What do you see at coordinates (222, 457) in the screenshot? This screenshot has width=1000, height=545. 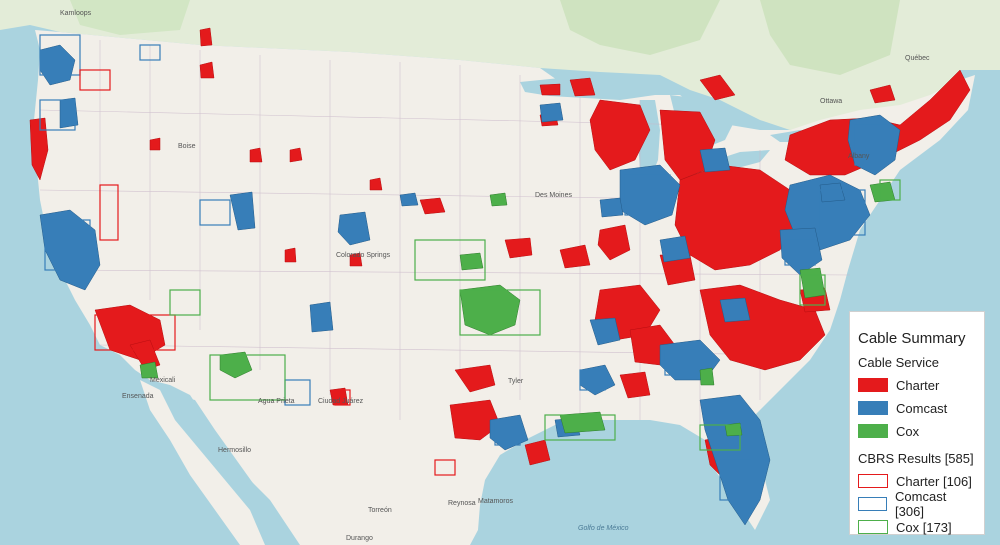 I see `gulf-of-california` at bounding box center [222, 457].